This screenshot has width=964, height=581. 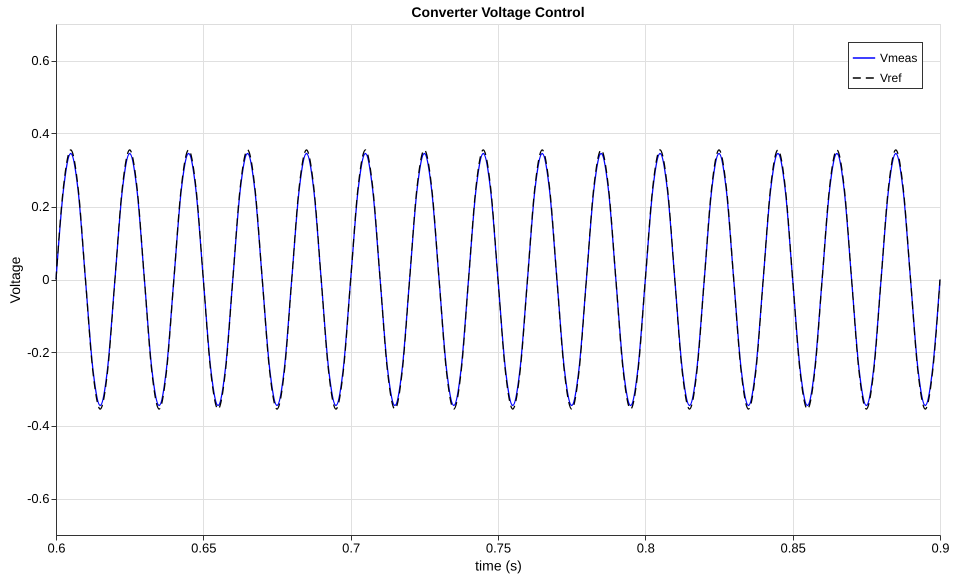 I want to click on chart-title: Converter Voltage Control, so click(x=498, y=12).